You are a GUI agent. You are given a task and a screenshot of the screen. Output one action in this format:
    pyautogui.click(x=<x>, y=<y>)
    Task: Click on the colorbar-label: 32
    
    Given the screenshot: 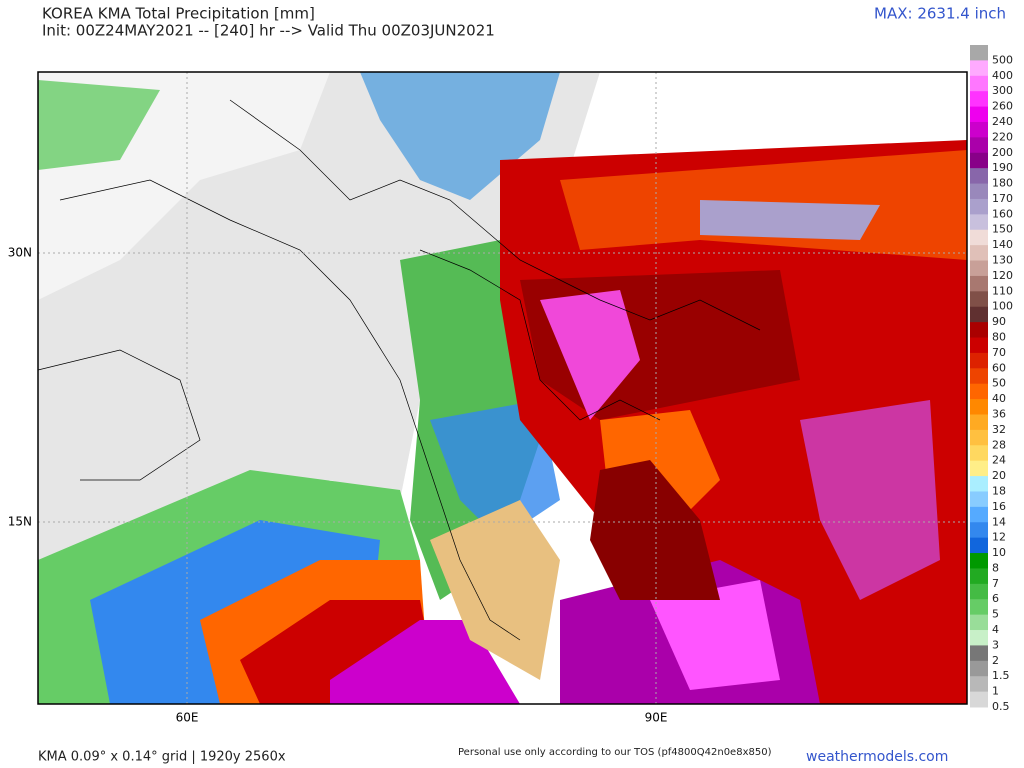 What is the action you would take?
    pyautogui.click(x=999, y=429)
    